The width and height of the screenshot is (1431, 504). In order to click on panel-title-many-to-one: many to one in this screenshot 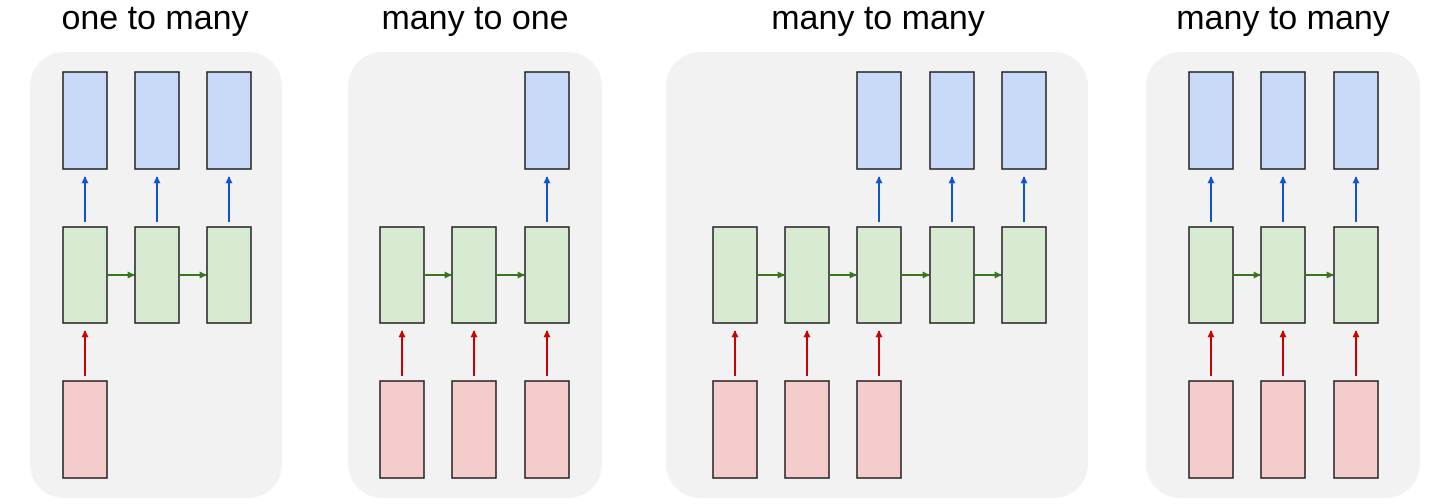, I will do `click(475, 18)`.